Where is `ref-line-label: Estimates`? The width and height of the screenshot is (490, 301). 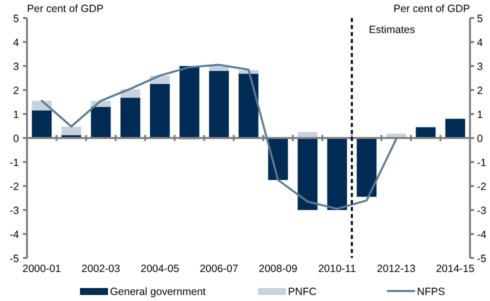 ref-line-label: Estimates is located at coordinates (391, 30).